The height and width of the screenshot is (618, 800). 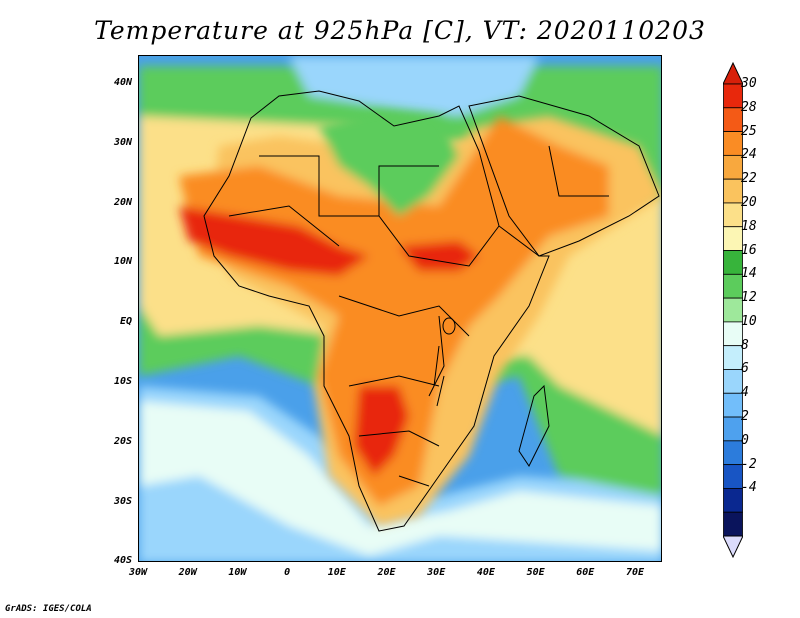 What do you see at coordinates (444, 362) in the screenshot?
I see `lakes` at bounding box center [444, 362].